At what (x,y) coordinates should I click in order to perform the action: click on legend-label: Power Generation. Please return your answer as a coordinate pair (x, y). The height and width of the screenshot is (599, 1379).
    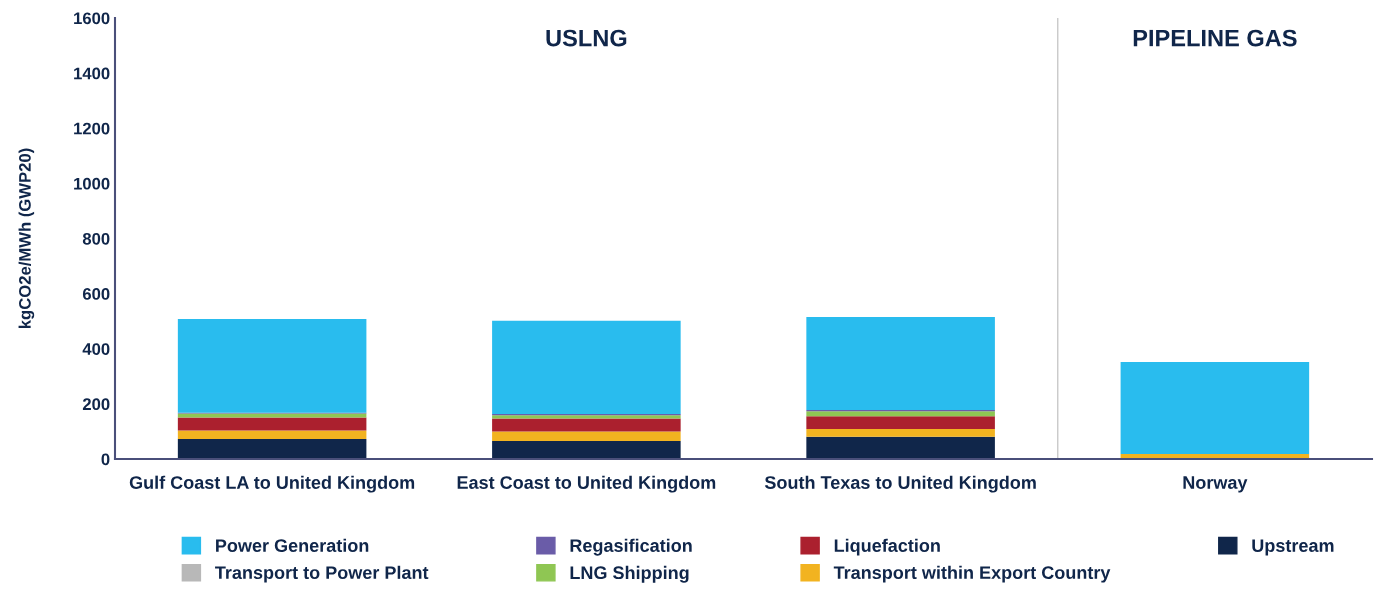
    Looking at the image, I should click on (292, 545).